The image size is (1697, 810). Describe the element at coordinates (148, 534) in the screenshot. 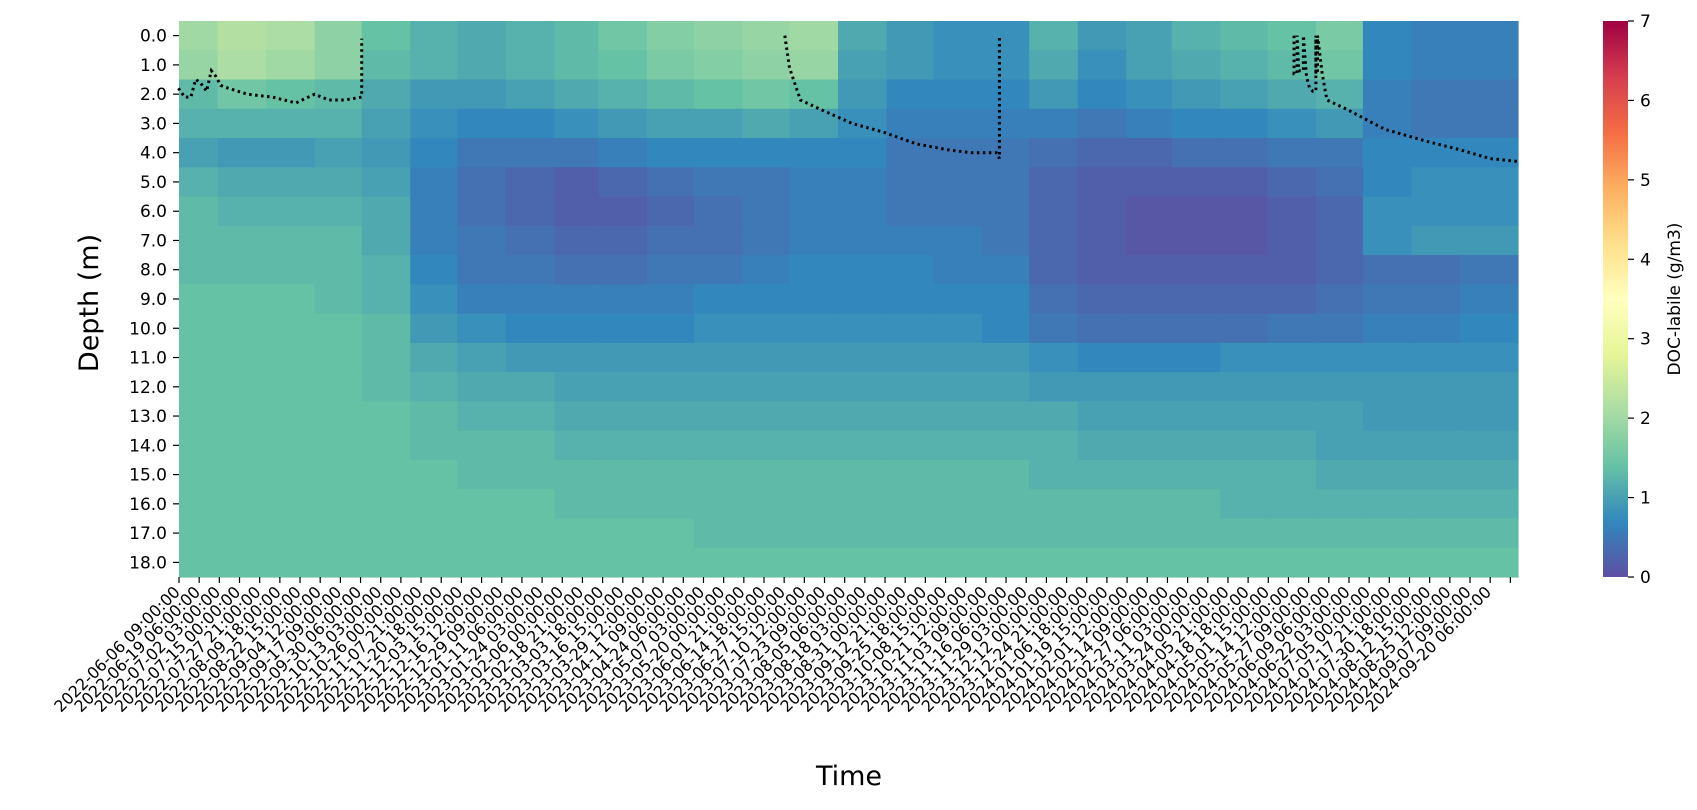

I see `y-tick-label: 17.0` at that location.